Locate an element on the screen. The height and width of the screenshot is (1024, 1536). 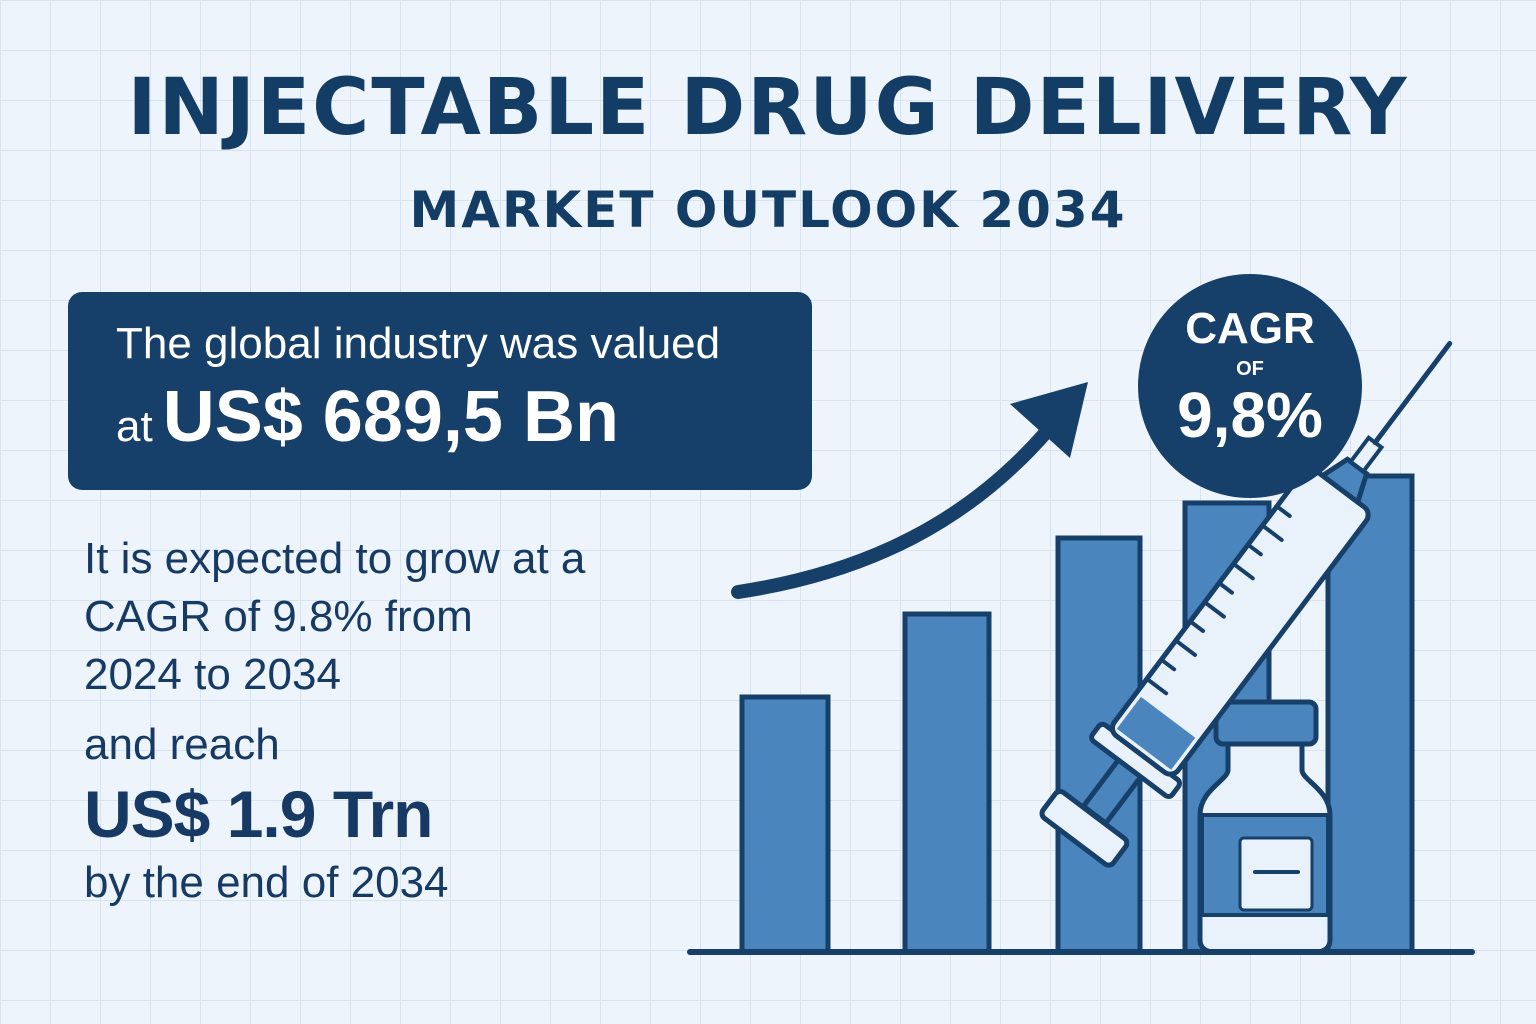
cagr-badge-label: CAGR is located at coordinates (1250, 328).